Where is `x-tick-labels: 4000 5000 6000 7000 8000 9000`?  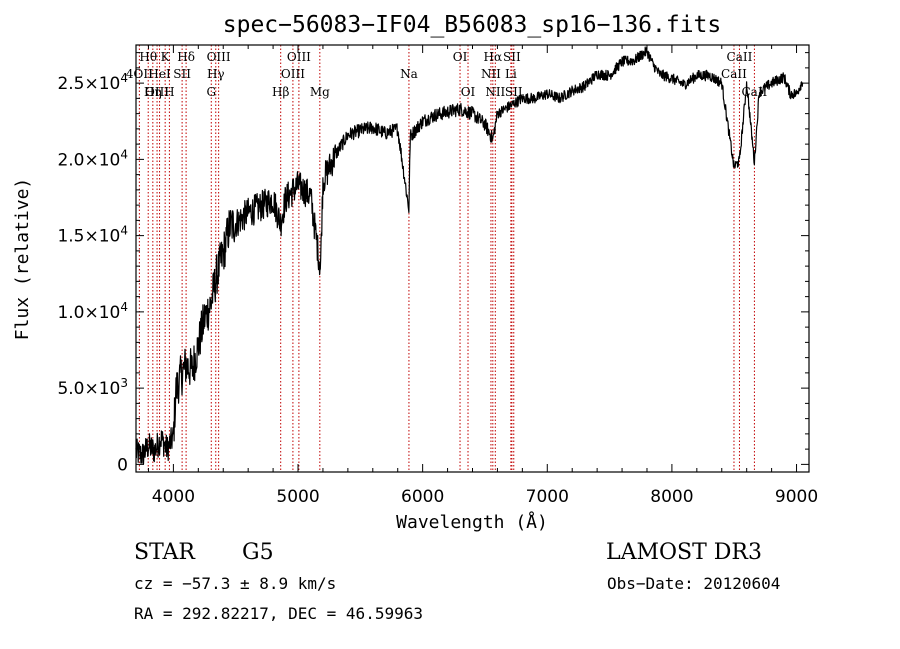 x-tick-labels: 4000 5000 6000 7000 8000 9000 is located at coordinates (485, 497).